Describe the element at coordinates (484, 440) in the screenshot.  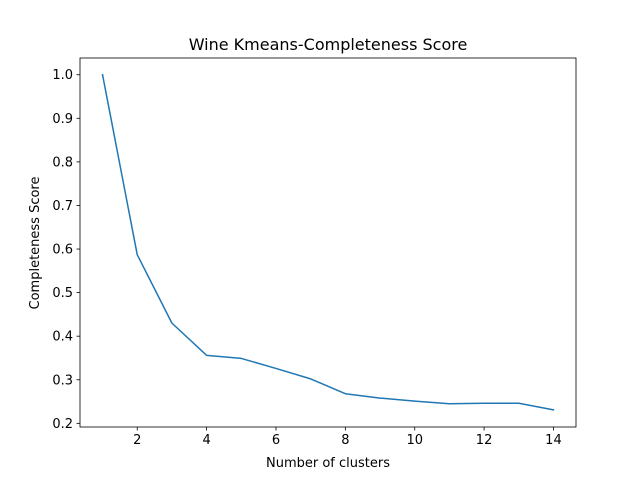
I see `x-tick-label: 12` at that location.